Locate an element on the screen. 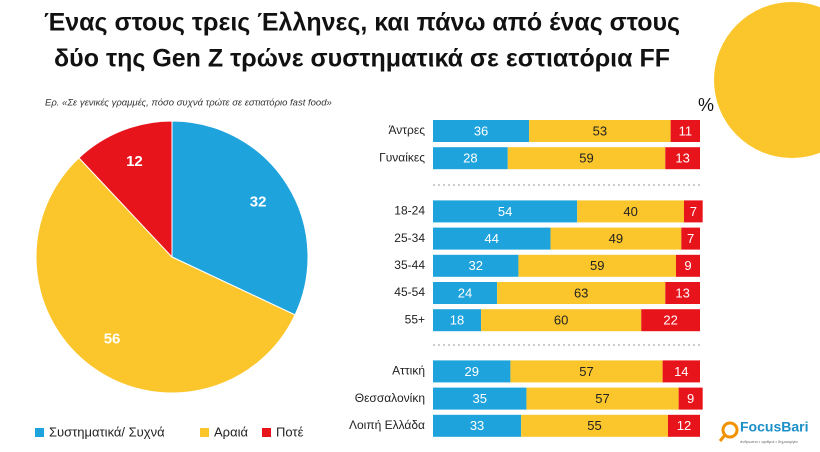  row-label: 35-44 is located at coordinates (409, 265).